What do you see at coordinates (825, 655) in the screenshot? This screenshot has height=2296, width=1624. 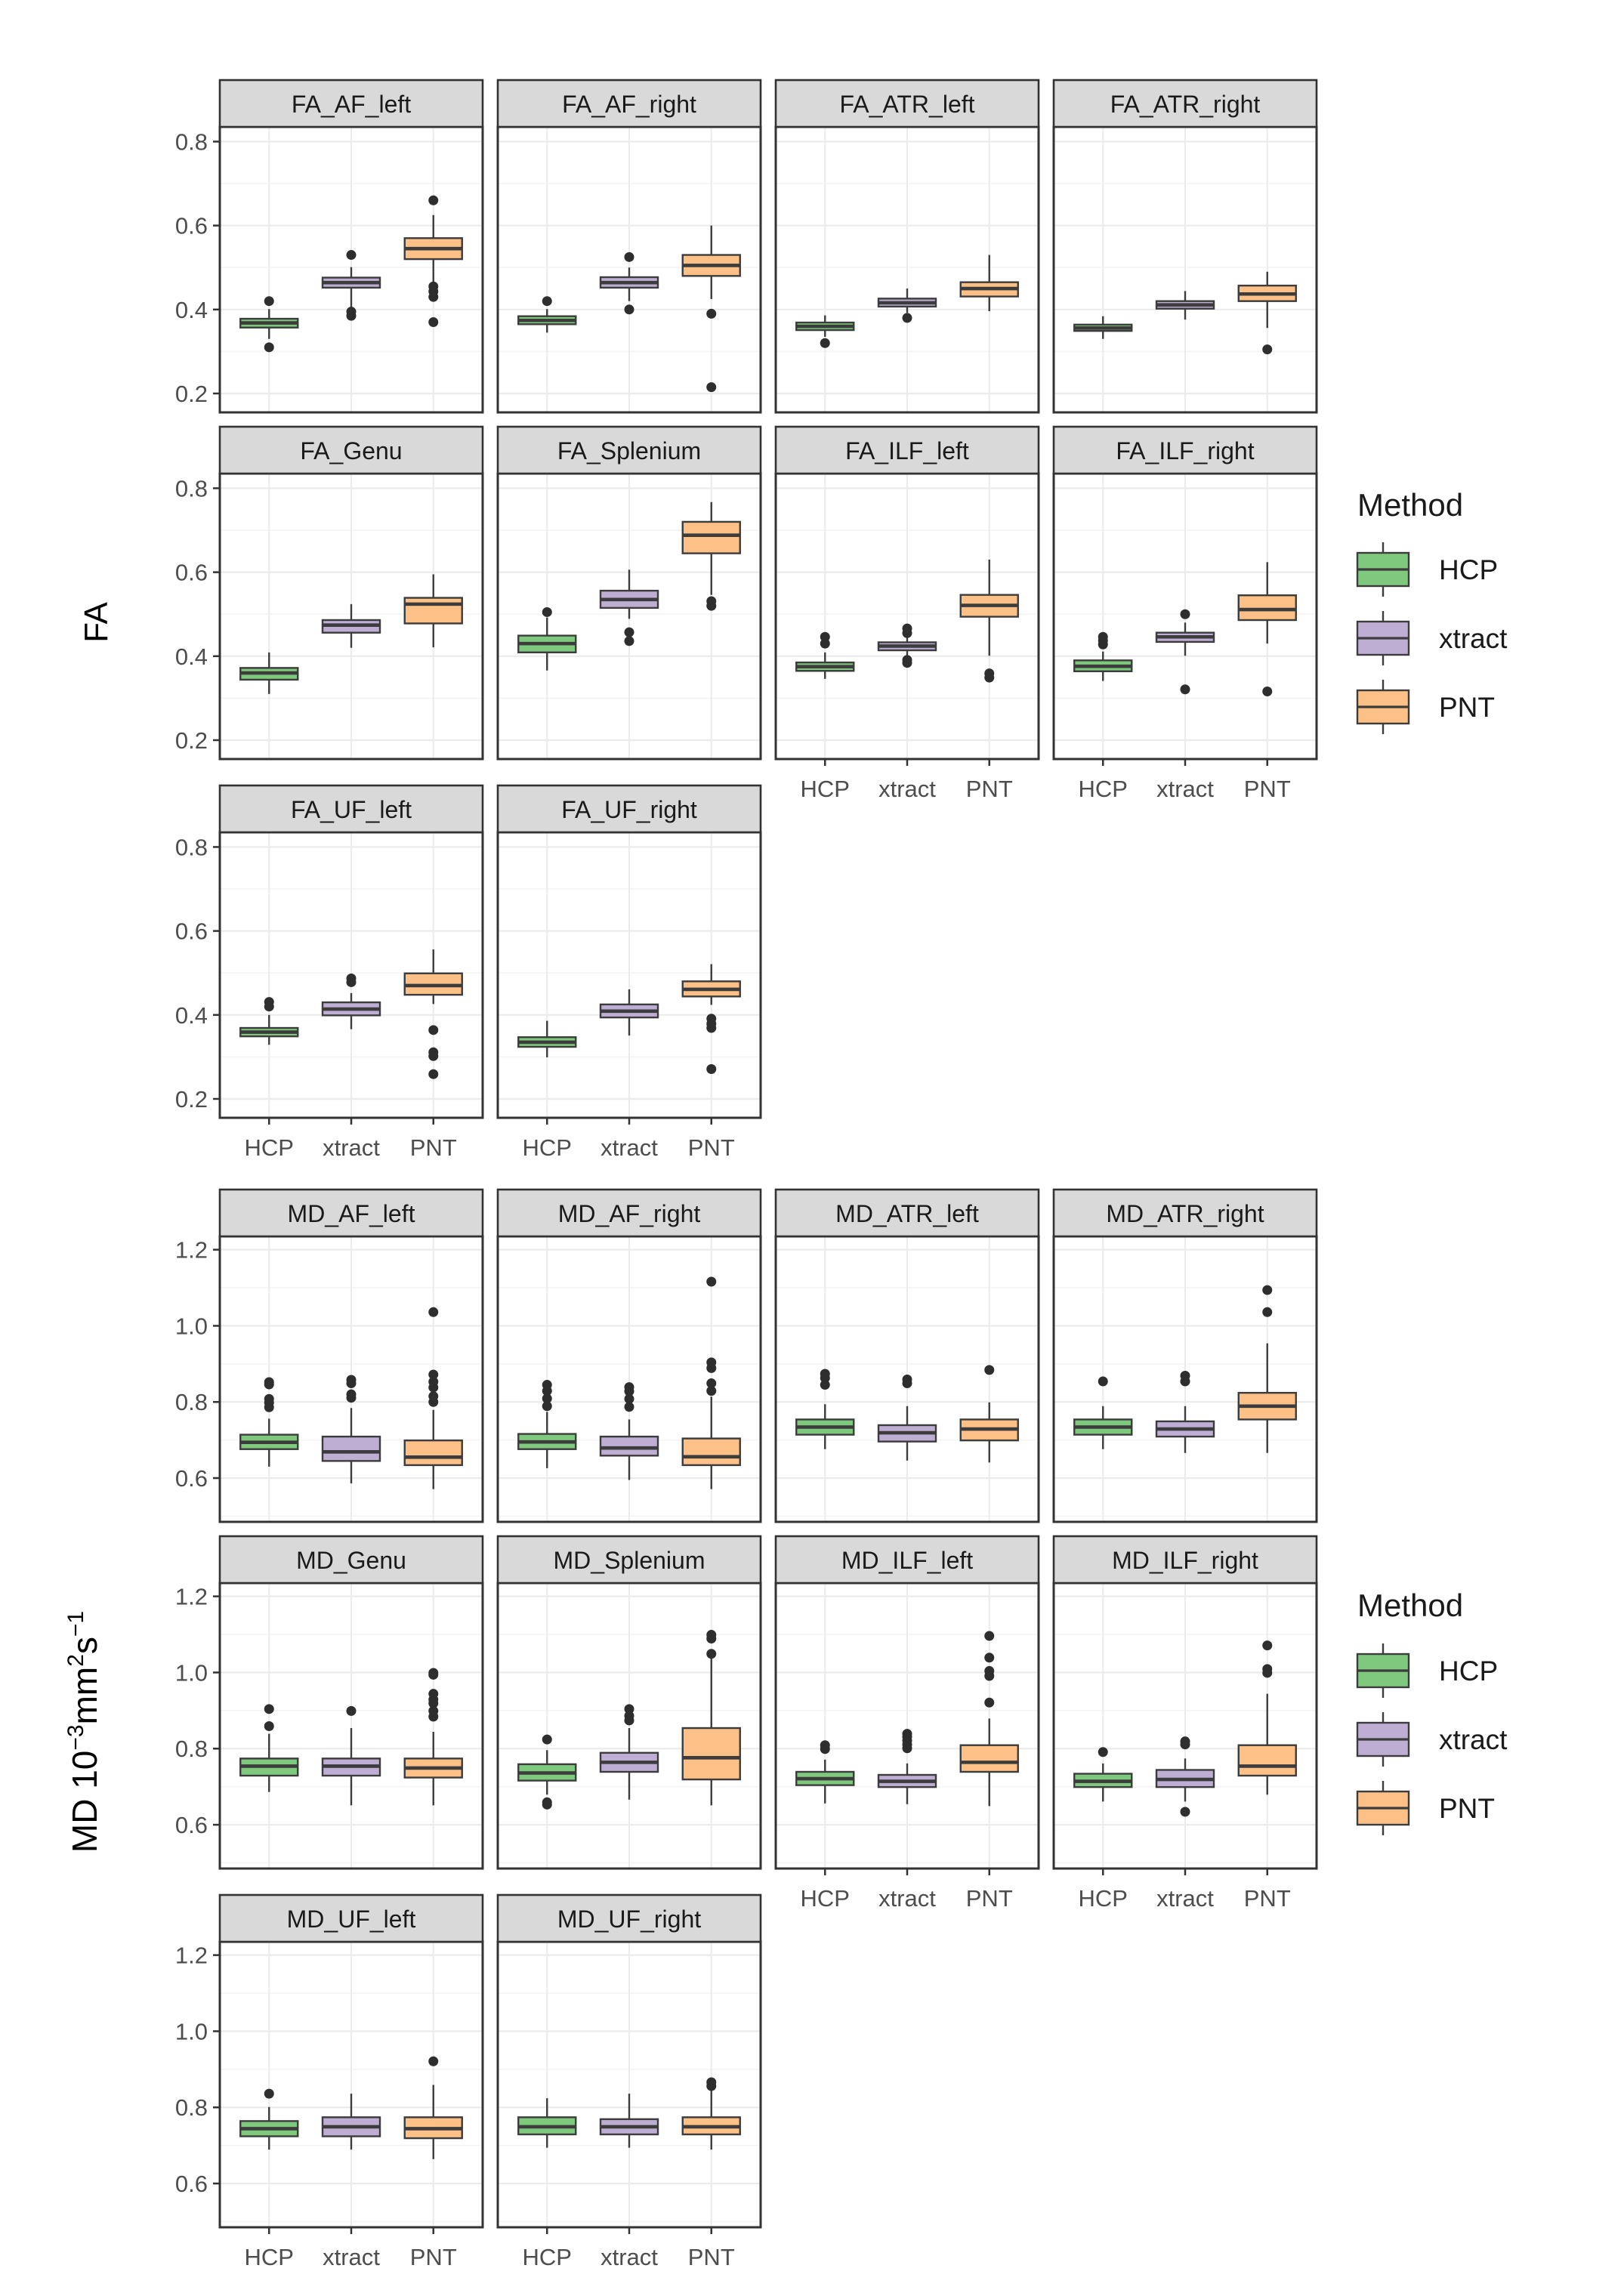 I see `box-FA_ILF_left-HCP` at bounding box center [825, 655].